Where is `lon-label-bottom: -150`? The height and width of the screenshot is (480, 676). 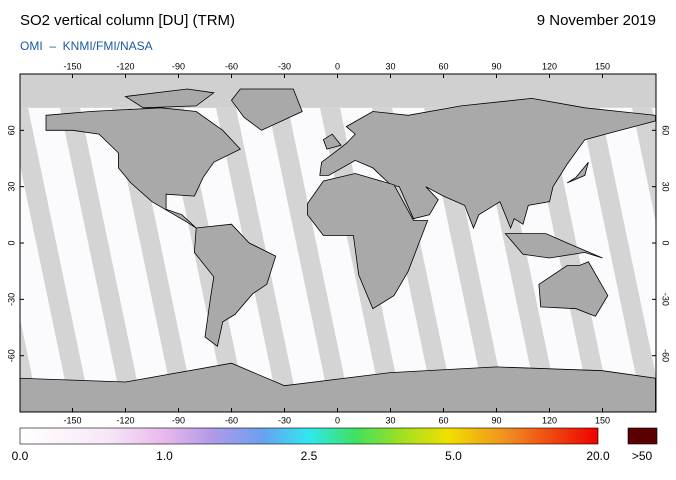 lon-label-bottom: -150 is located at coordinates (72, 420).